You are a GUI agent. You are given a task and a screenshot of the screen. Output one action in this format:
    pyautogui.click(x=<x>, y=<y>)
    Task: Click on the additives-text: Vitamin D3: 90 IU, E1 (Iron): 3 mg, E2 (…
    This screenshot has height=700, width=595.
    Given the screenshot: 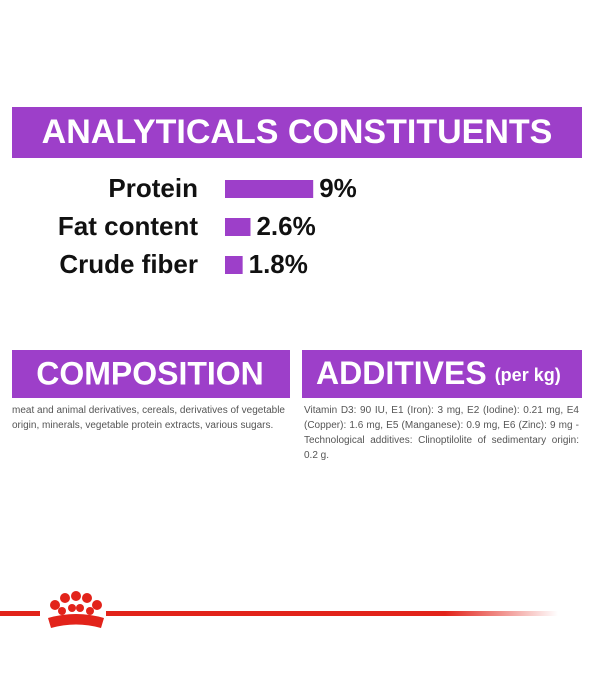 What is the action you would take?
    pyautogui.click(x=441, y=433)
    